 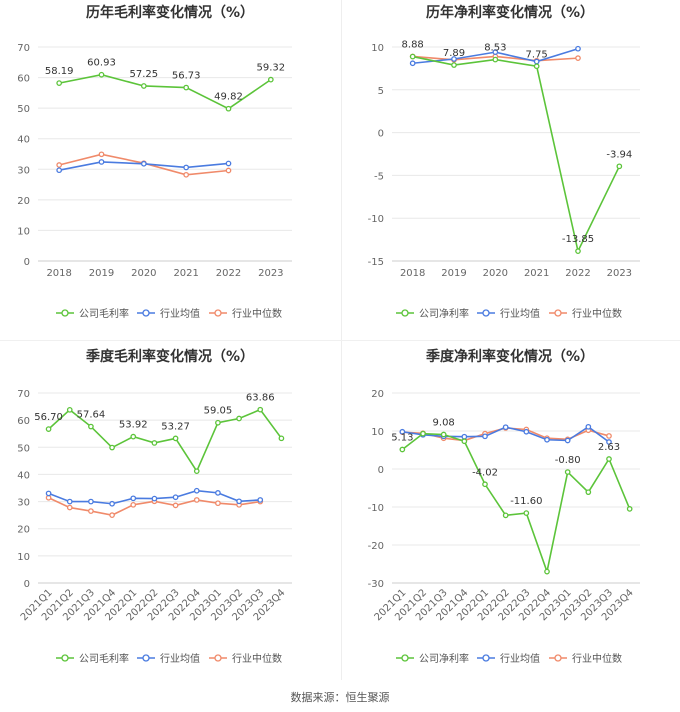 What do you see at coordinates (619, 154) in the screenshot?
I see `data-label: -3.94` at bounding box center [619, 154].